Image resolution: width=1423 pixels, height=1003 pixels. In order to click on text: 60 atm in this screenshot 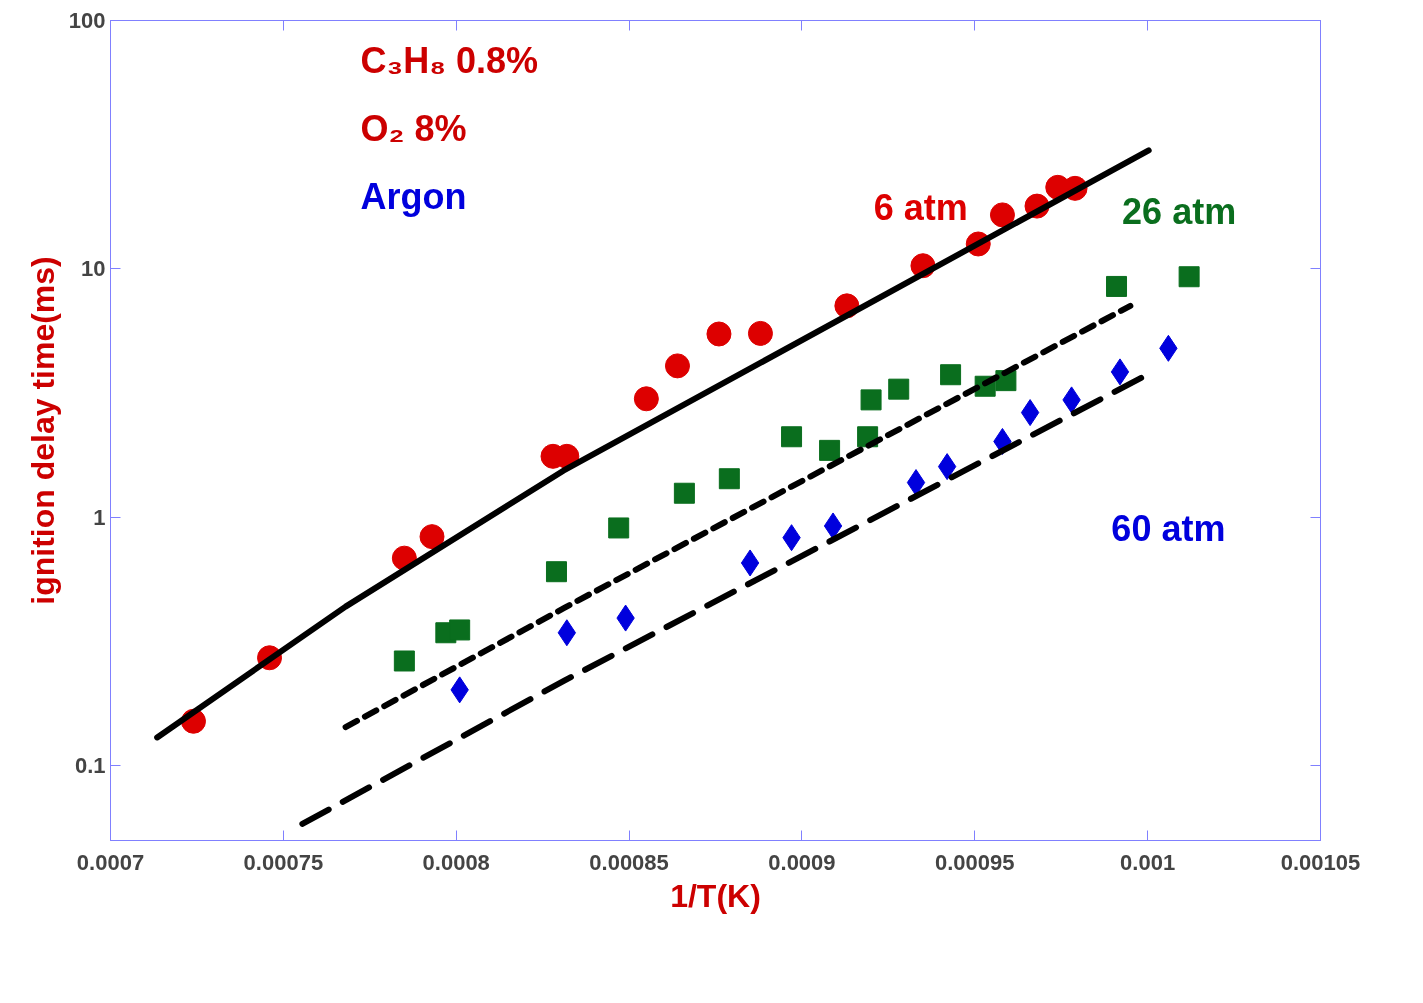, I will do `click(1168, 529)`.